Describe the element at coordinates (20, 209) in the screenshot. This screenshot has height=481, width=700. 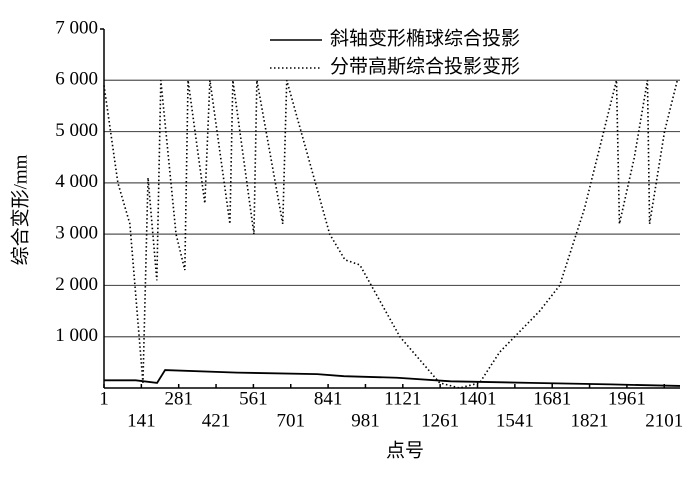
I see `y-axis-label: 综合变形/mm` at that location.